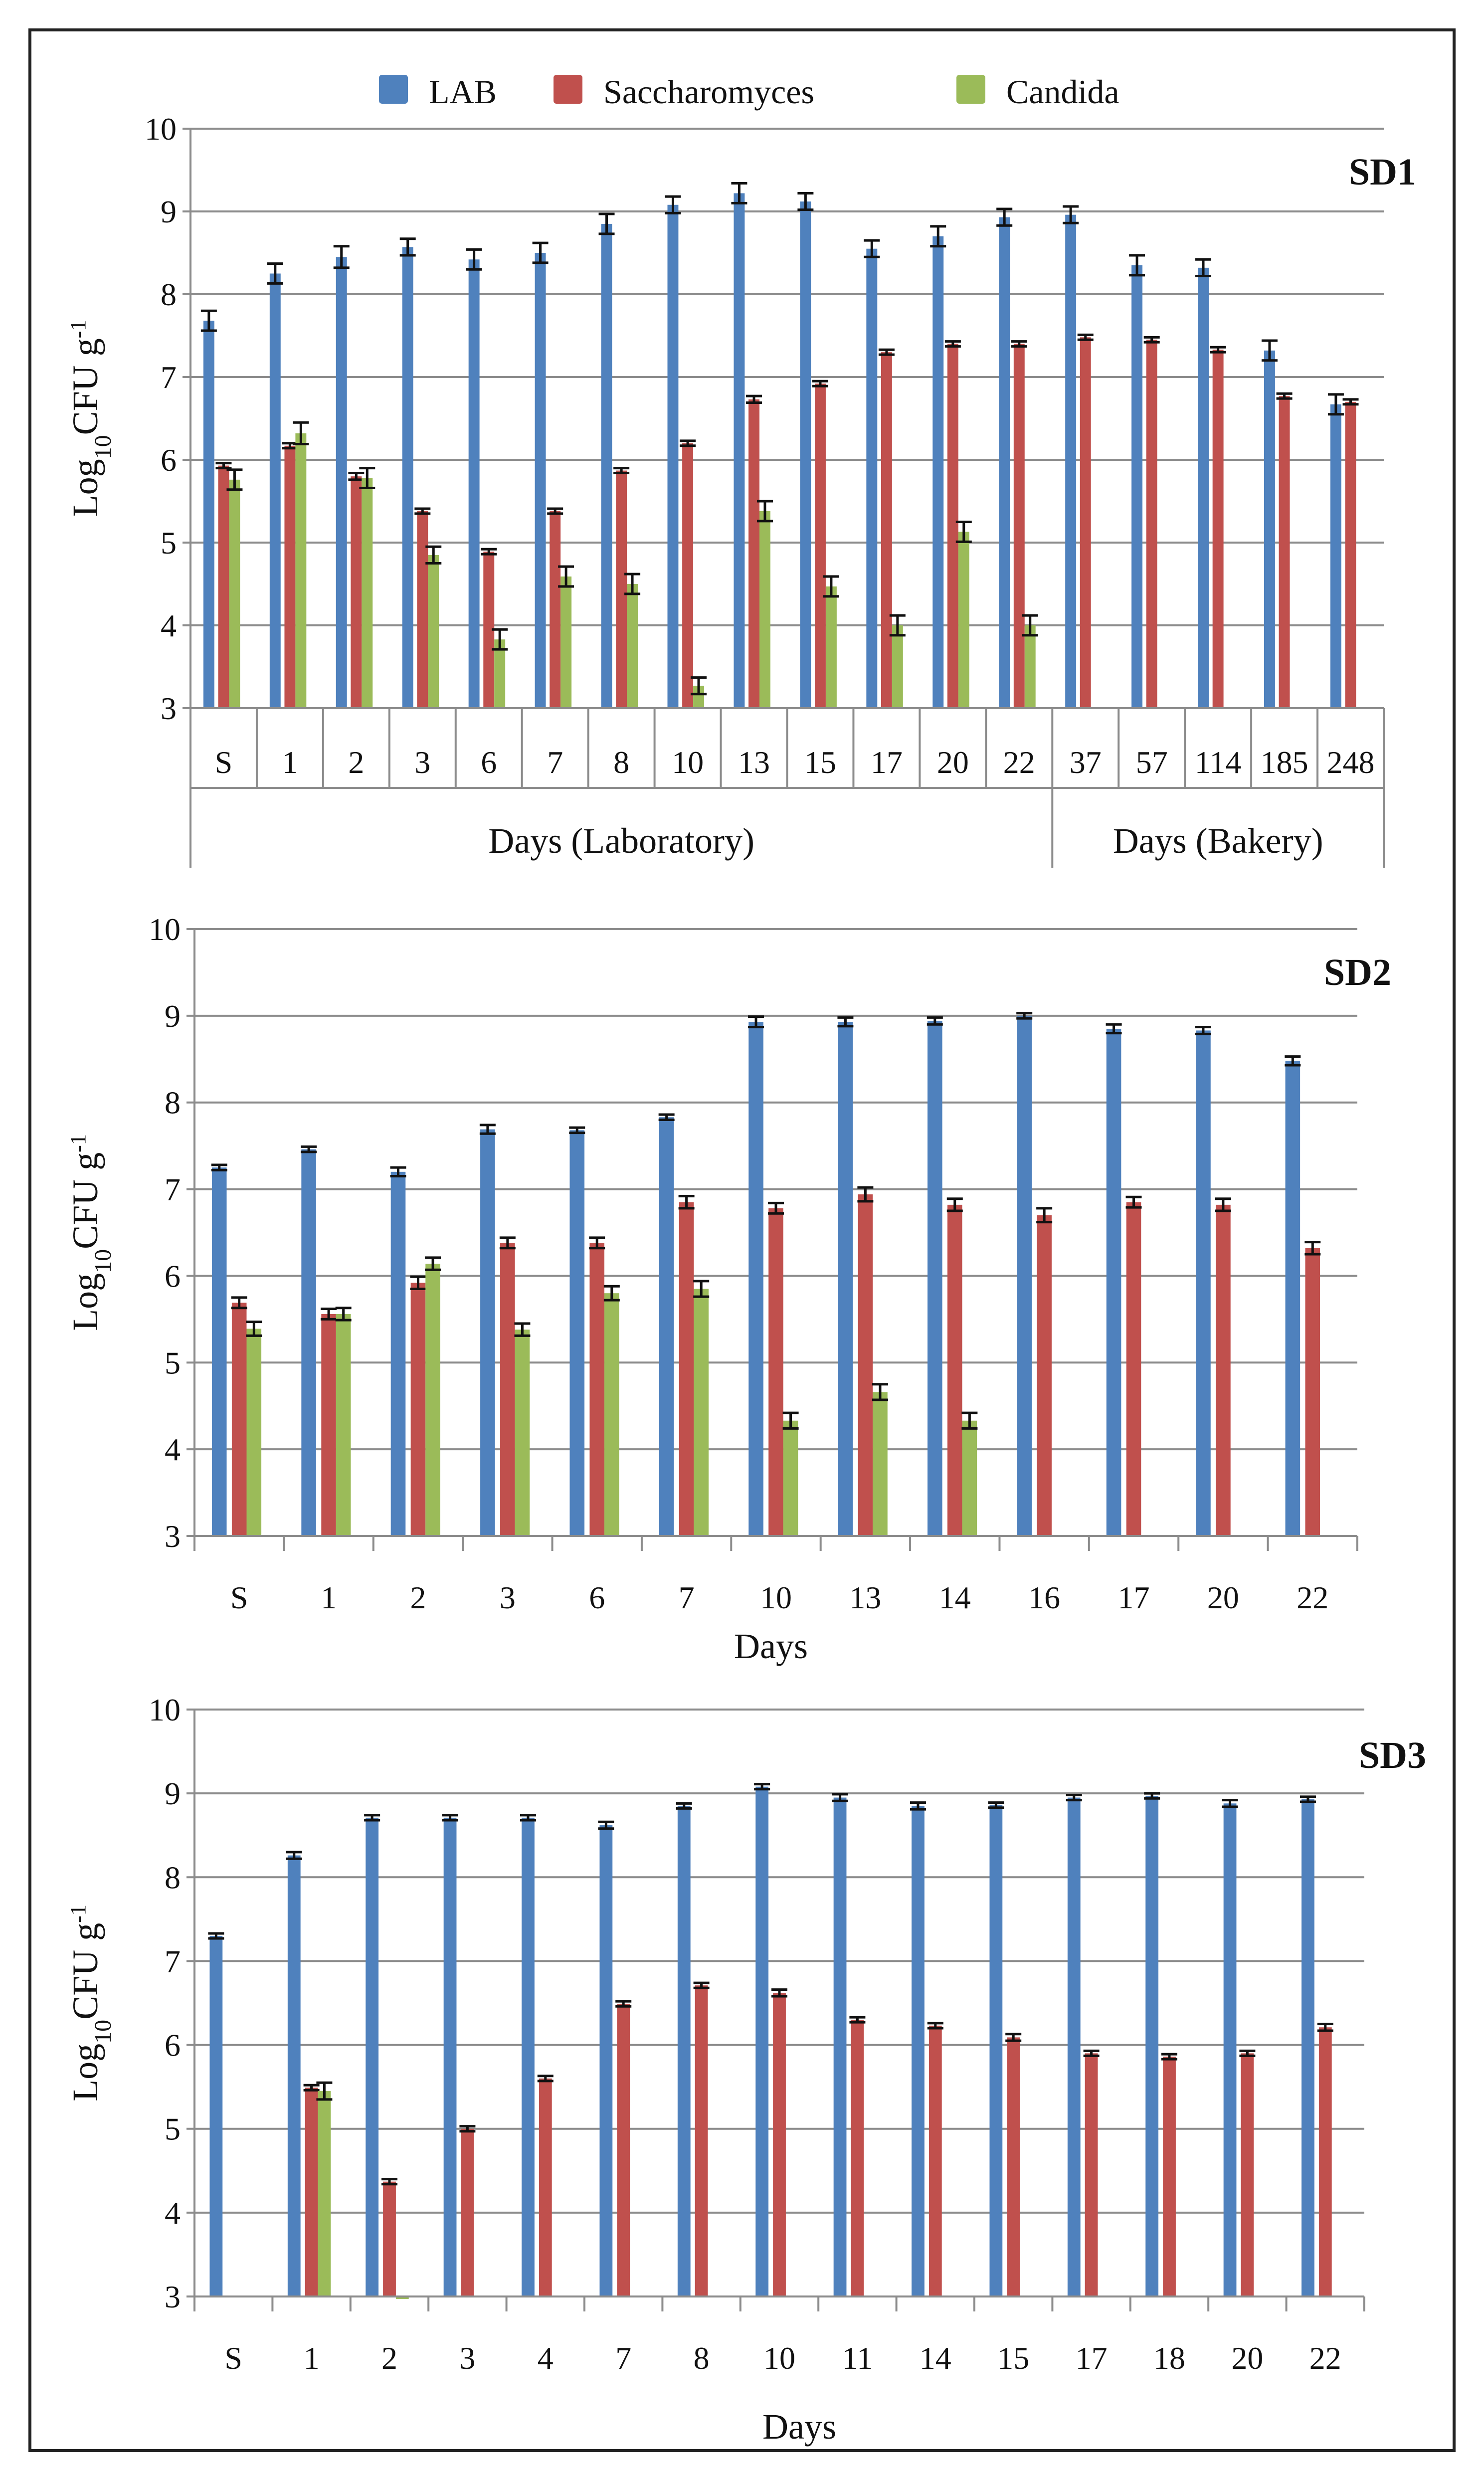 The height and width of the screenshot is (2483, 1484). What do you see at coordinates (568, 90) in the screenshot?
I see `legend-swatch-saccharomyces` at bounding box center [568, 90].